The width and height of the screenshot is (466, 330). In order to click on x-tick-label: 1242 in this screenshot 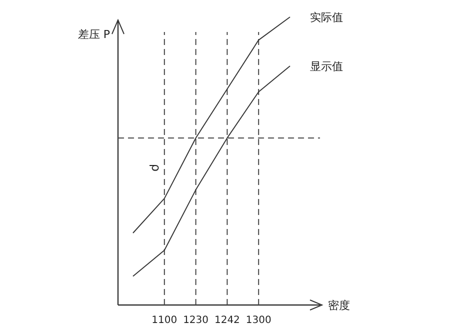, I will do `click(227, 320)`.